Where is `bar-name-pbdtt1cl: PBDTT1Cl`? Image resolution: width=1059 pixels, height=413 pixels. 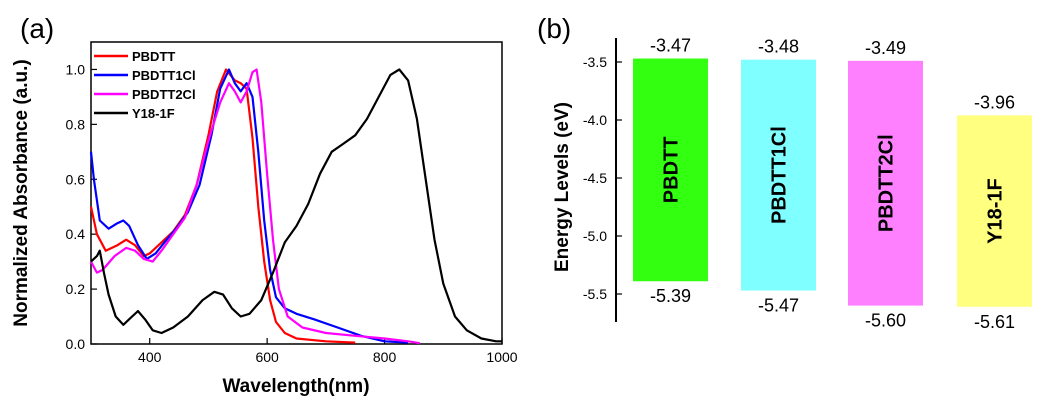 bar-name-pbdtt1cl: PBDTT1Cl is located at coordinates (780, 175).